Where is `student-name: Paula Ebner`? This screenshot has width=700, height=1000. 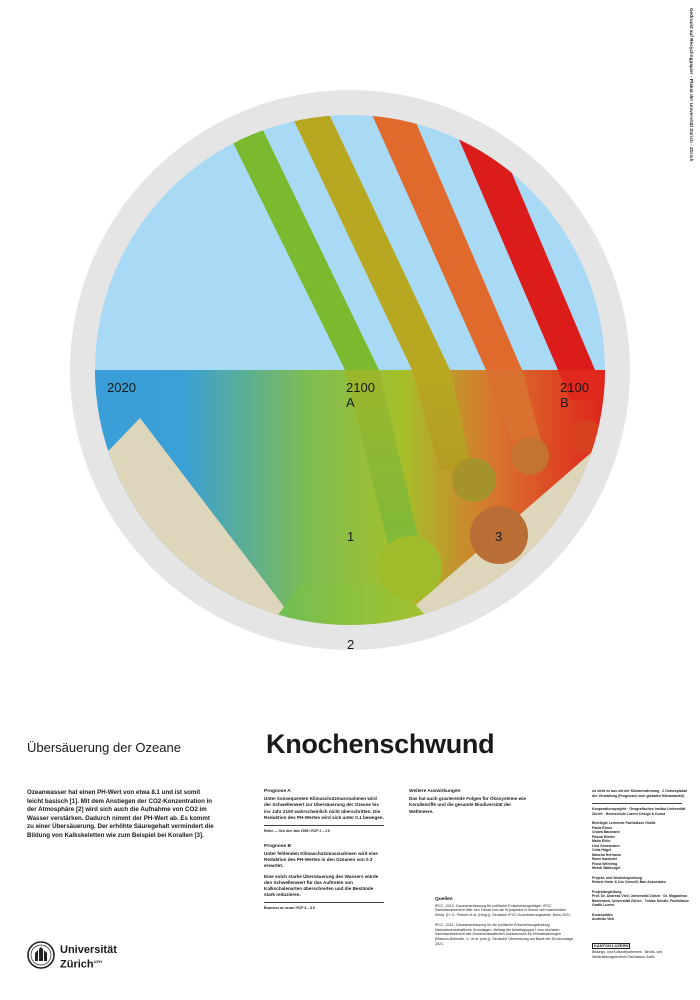
student-name: Paula Ebner is located at coordinates (602, 827).